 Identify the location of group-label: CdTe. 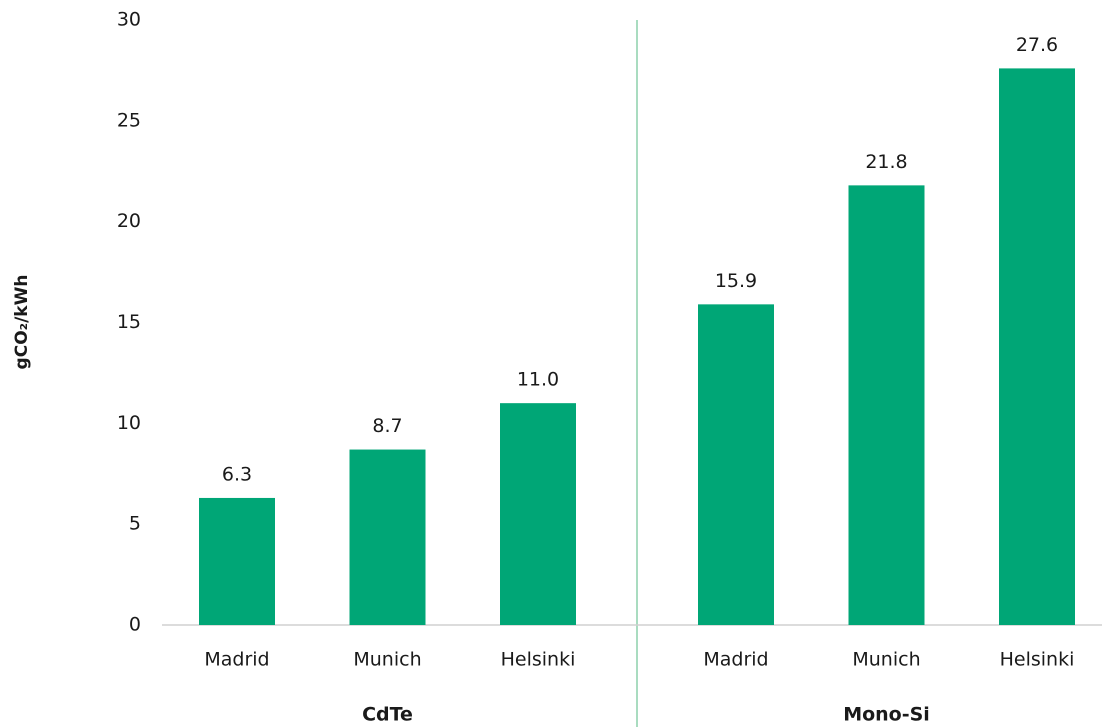
(387, 715).